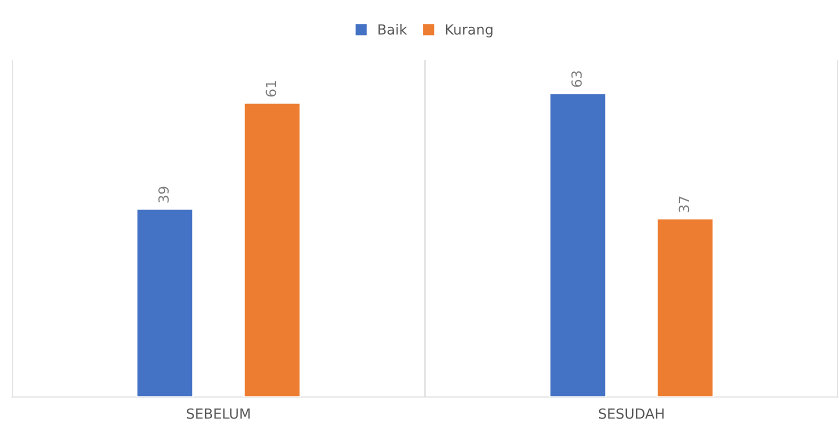 The width and height of the screenshot is (839, 429). What do you see at coordinates (631, 413) in the screenshot?
I see `x-tick-label: SESUDAH` at bounding box center [631, 413].